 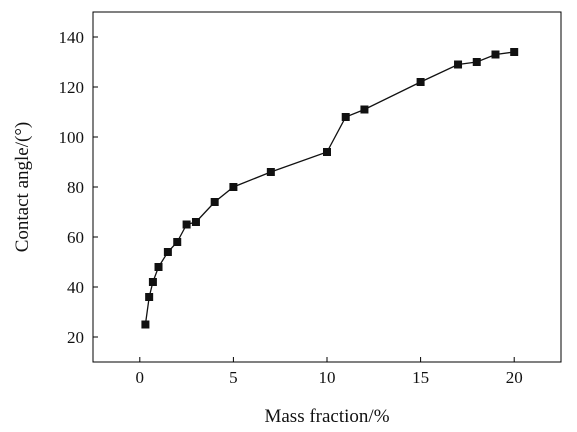 I want to click on y-tick-label: 40, so click(x=75, y=287).